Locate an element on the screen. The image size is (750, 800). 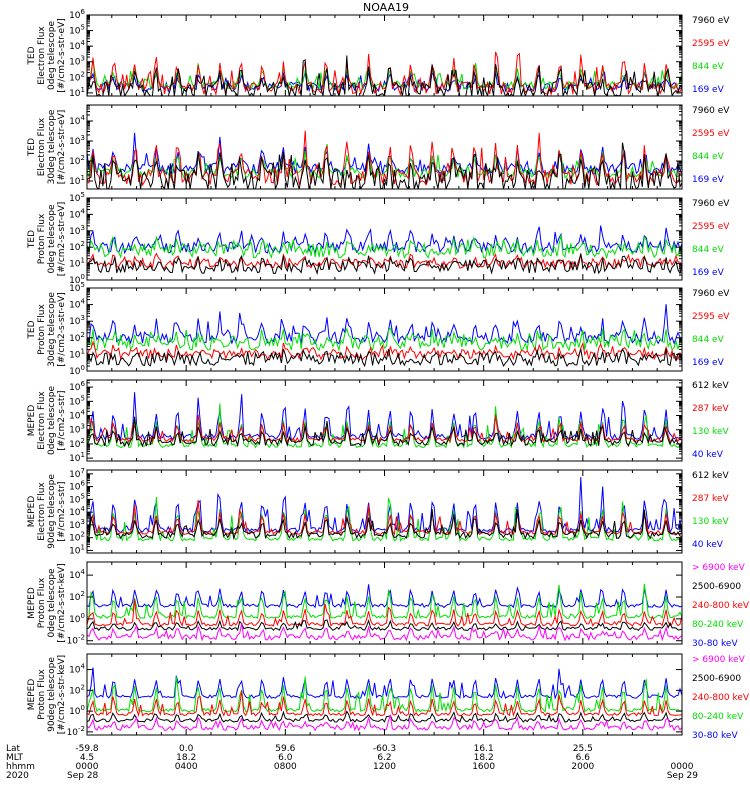
x-row-label: 2020 is located at coordinates (17, 776).